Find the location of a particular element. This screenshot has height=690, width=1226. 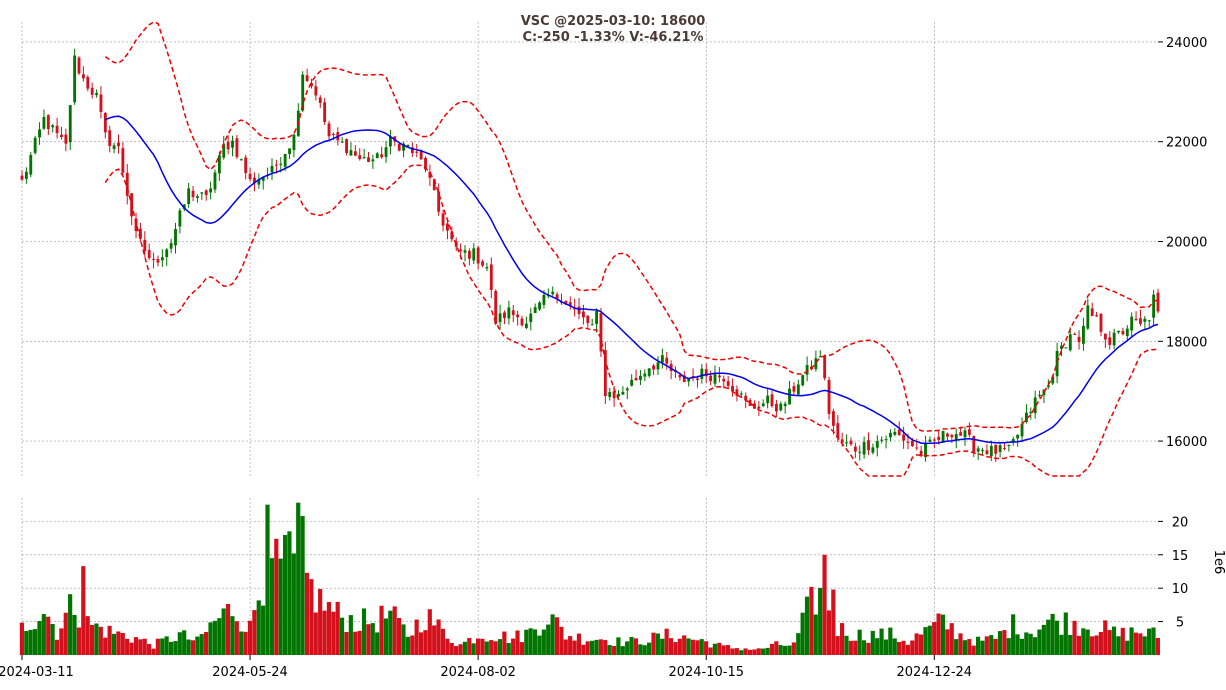

volume-tick-label: 20 is located at coordinates (1180, 522).